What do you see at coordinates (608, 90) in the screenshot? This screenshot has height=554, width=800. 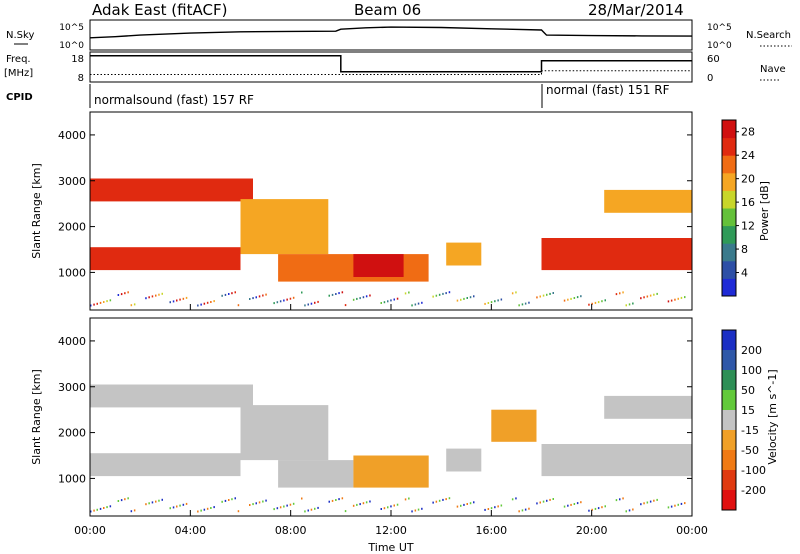 I see `cpid-mode-2: normal (fast) 151 RF` at bounding box center [608, 90].